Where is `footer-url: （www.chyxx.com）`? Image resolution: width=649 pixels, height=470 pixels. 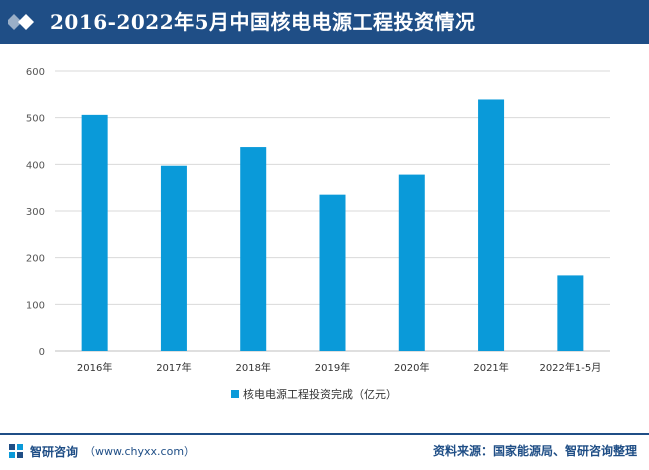 footer-url: （www.chyxx.com） is located at coordinates (140, 451).